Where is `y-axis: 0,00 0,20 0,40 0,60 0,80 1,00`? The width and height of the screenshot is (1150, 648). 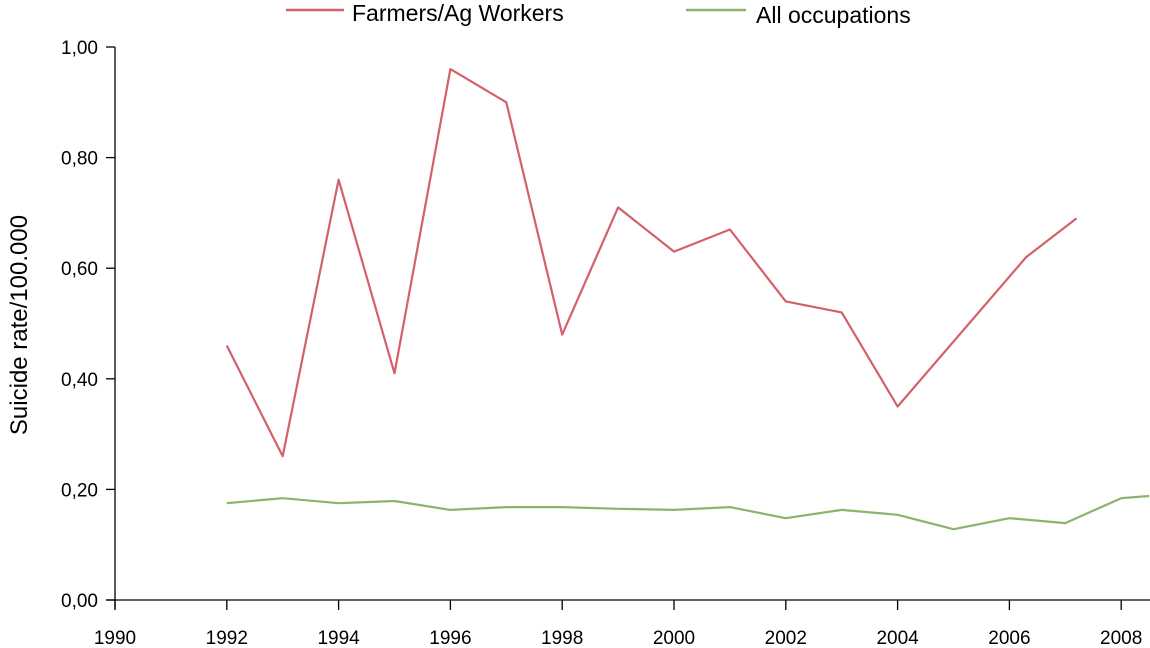
y-axis: 0,00 0,20 0,40 0,60 0,80 1,00 is located at coordinates (88, 325).